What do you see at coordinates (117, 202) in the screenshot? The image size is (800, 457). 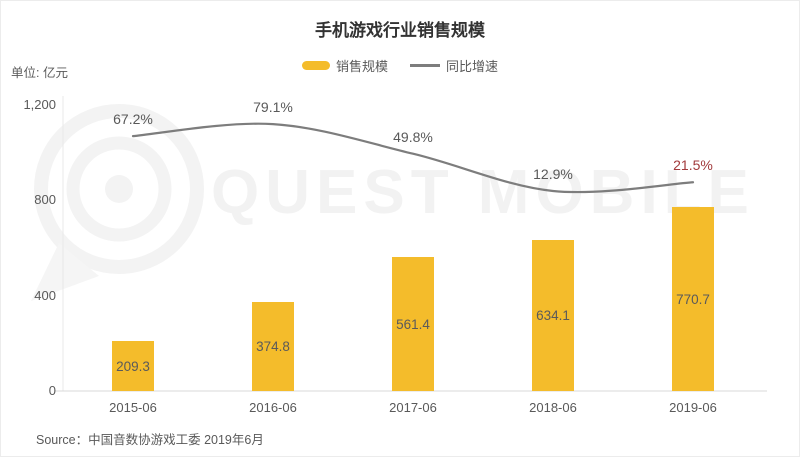 I see `quest-mobile-logo-icon` at bounding box center [117, 202].